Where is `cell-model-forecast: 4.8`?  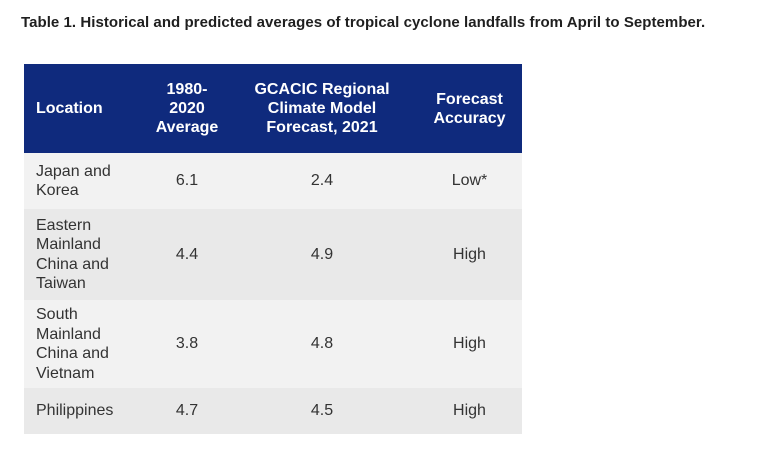
cell-model-forecast: 4.8 is located at coordinates (322, 344).